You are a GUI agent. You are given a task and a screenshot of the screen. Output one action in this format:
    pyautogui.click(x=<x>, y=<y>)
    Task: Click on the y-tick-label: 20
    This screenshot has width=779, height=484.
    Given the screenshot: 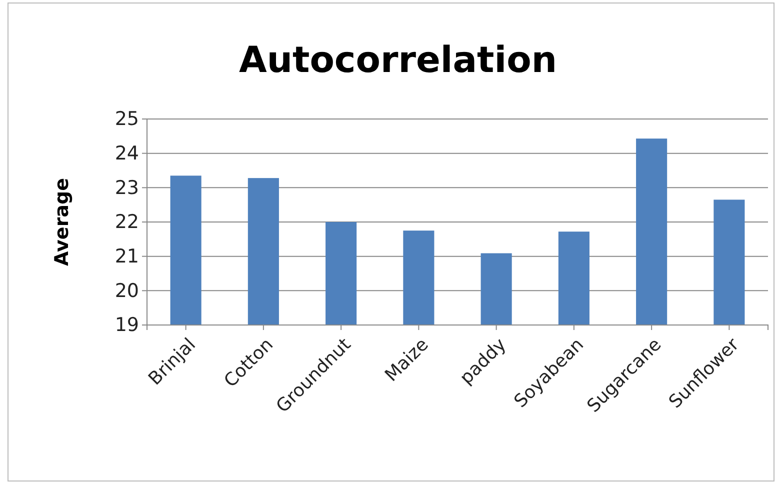 What is the action you would take?
    pyautogui.click(x=126, y=291)
    